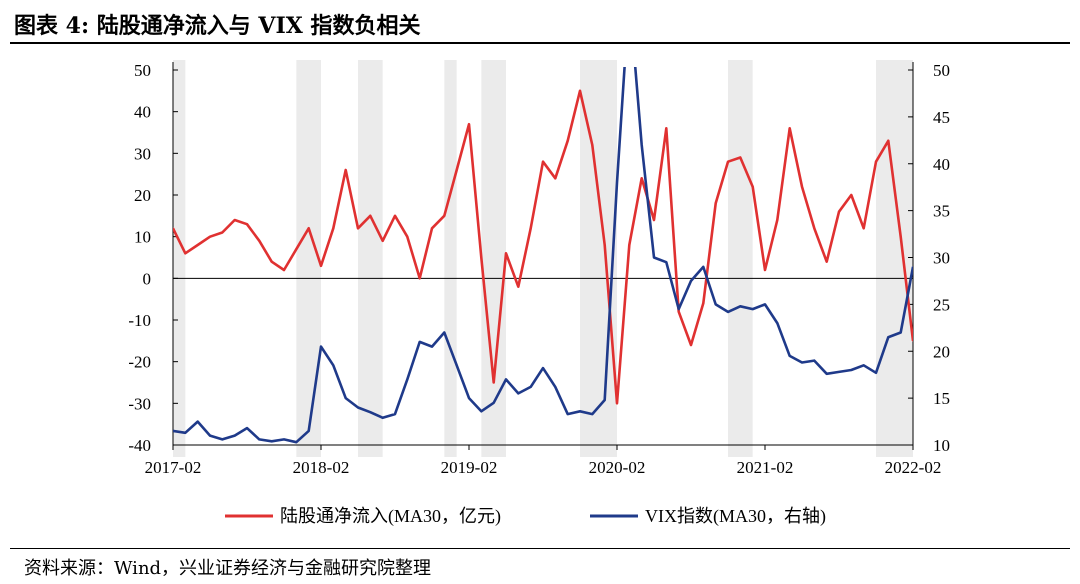 This screenshot has width=1080, height=584. What do you see at coordinates (913, 467) in the screenshot?
I see `x-tick-label: 2022-02` at bounding box center [913, 467].